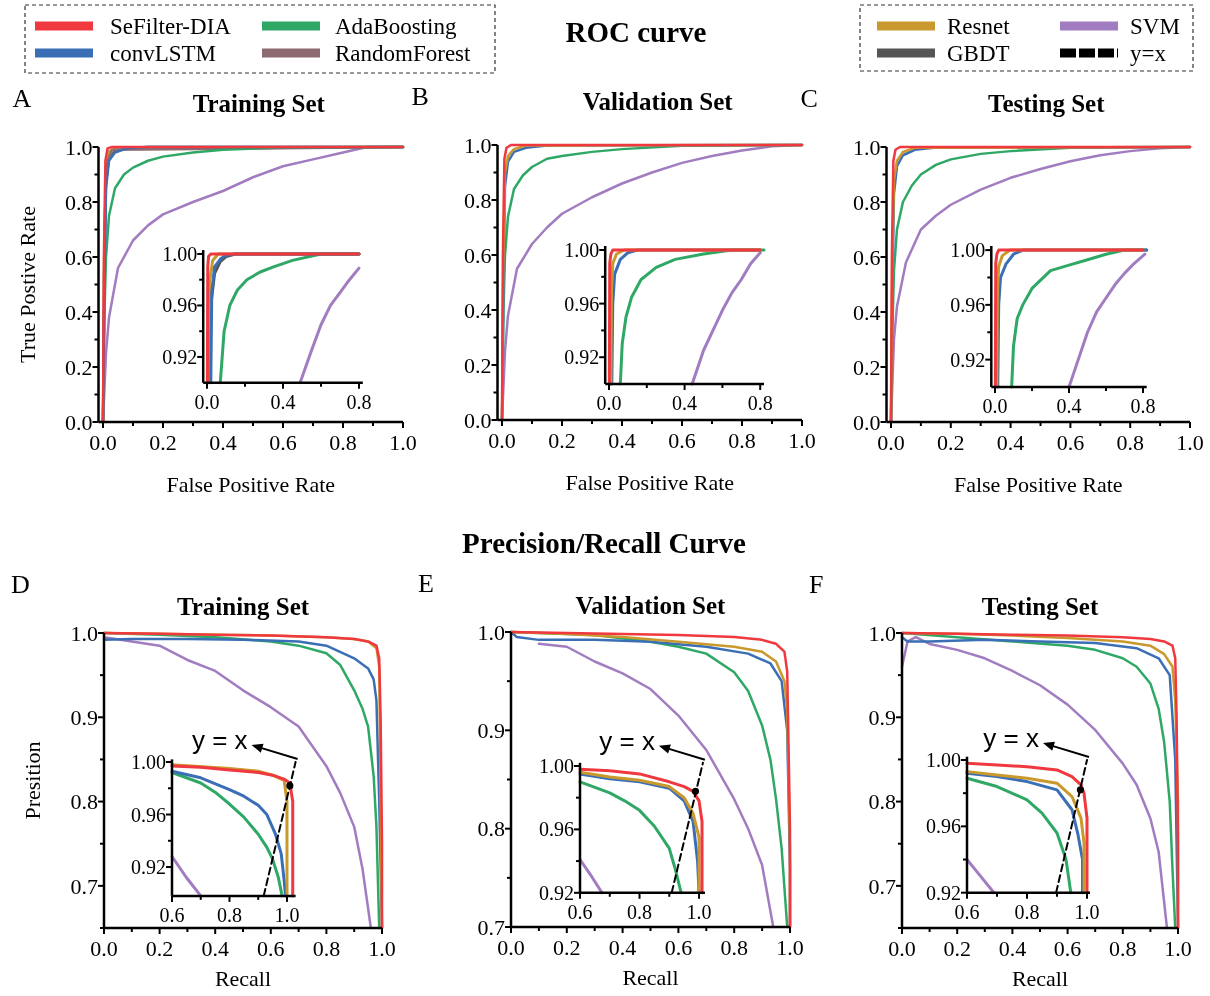  What do you see at coordinates (636, 32) in the screenshot?
I see `text: ROC curve` at bounding box center [636, 32].